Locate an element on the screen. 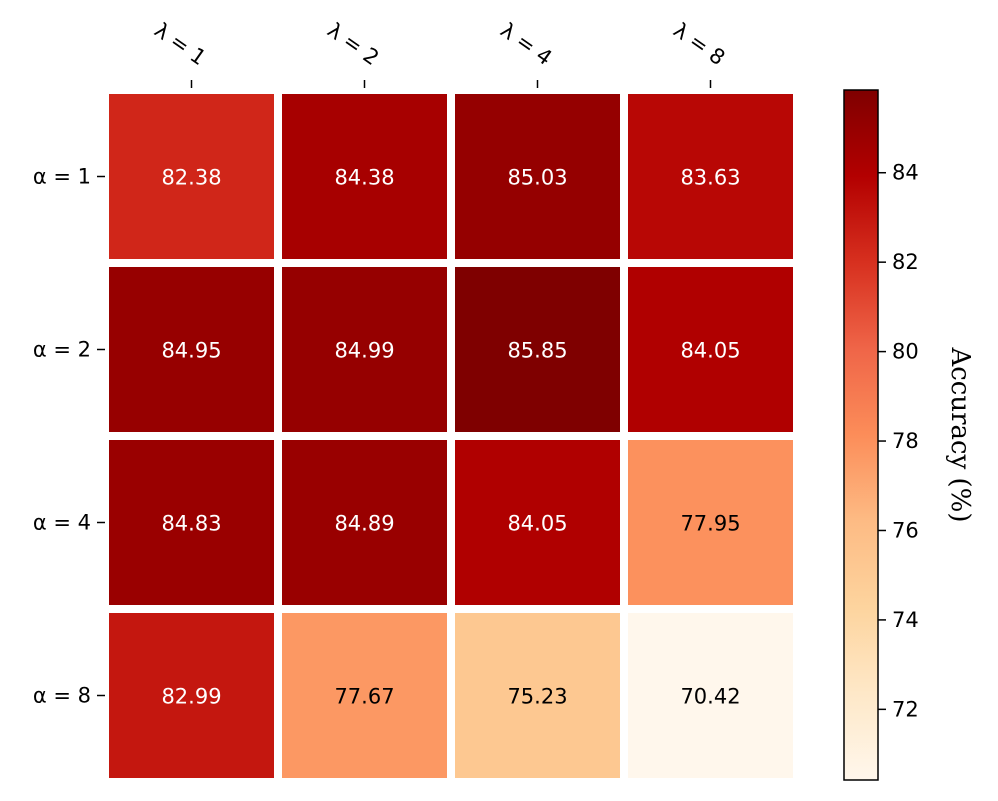 This screenshot has height=801, width=998. y-tick-label: α = 4 is located at coordinates (62, 523).